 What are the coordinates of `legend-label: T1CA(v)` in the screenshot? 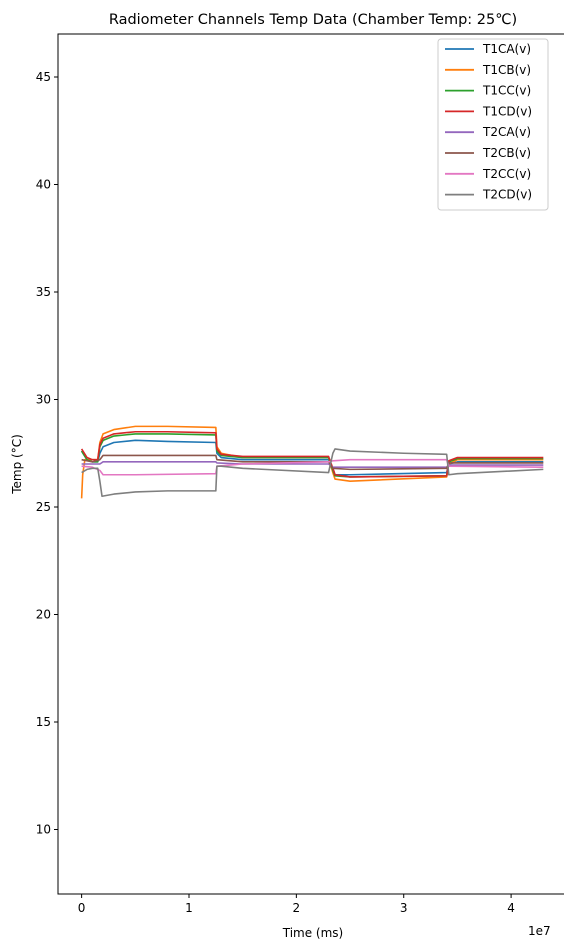 It's located at (506, 49).